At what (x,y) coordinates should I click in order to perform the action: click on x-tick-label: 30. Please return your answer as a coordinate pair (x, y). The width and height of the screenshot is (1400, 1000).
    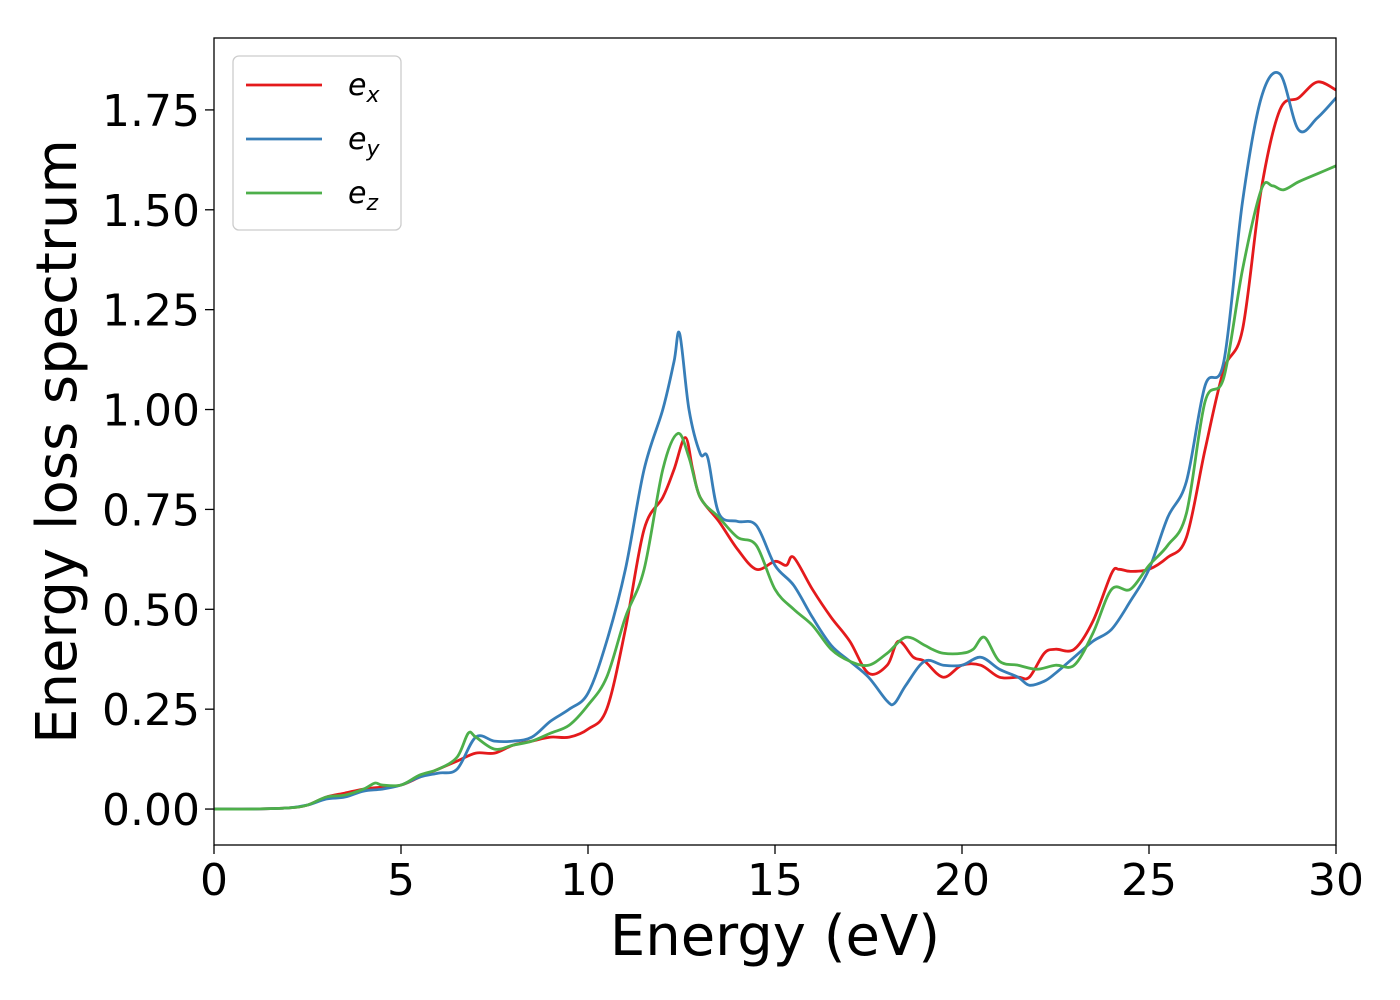
    Looking at the image, I should click on (1336, 880).